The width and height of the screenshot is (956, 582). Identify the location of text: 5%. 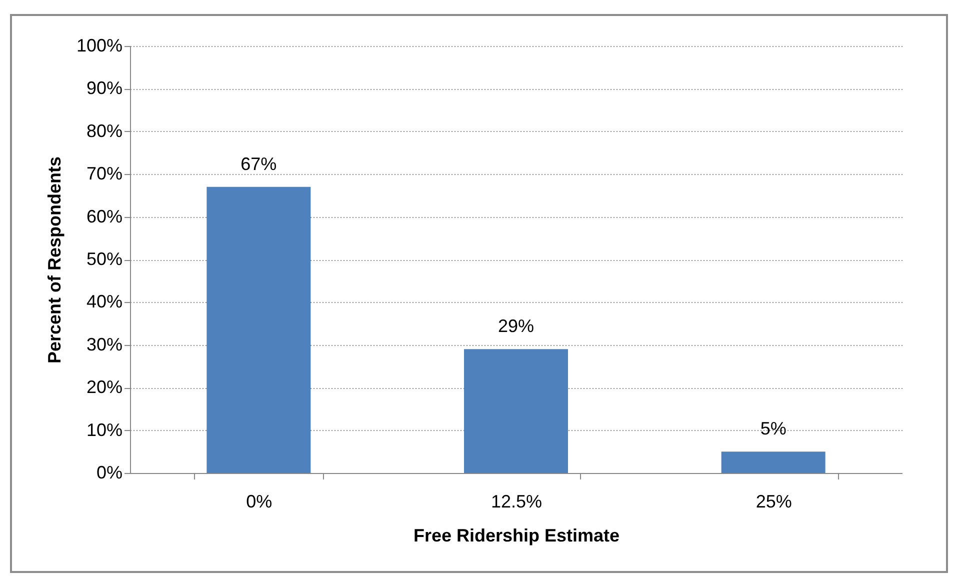
(773, 428).